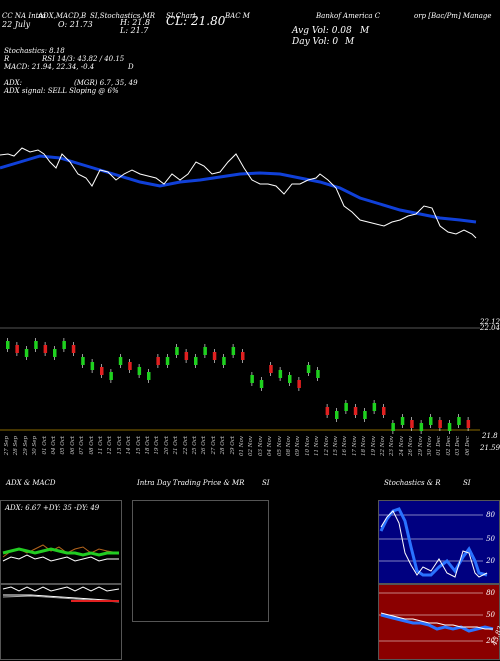  What do you see at coordinates (223, 445) in the screenshot?
I see `x-label: 28 Oct` at bounding box center [223, 445].